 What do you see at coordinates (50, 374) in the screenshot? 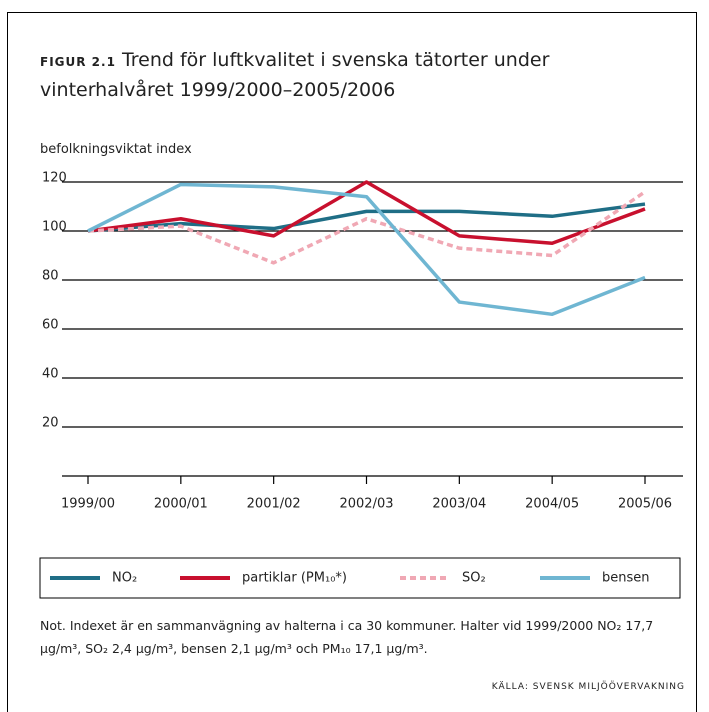
I see `y-tick-label: 40` at bounding box center [50, 374].